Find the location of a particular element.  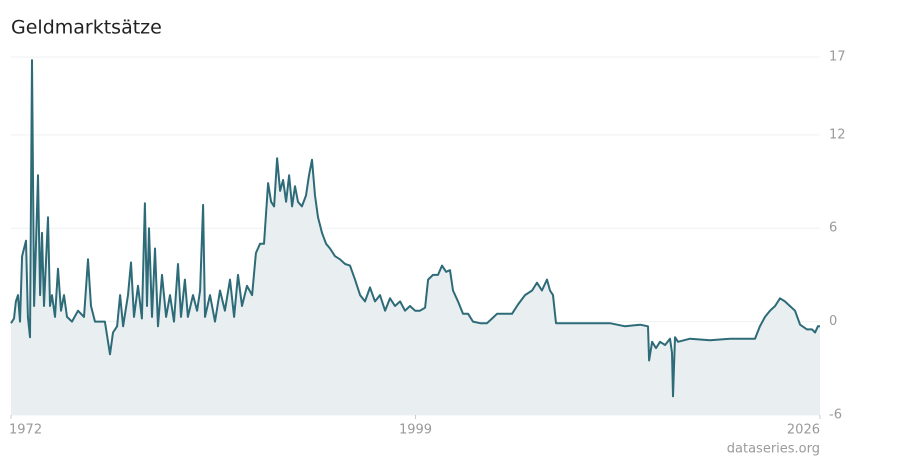

x-tick-label: 2026 is located at coordinates (803, 430).